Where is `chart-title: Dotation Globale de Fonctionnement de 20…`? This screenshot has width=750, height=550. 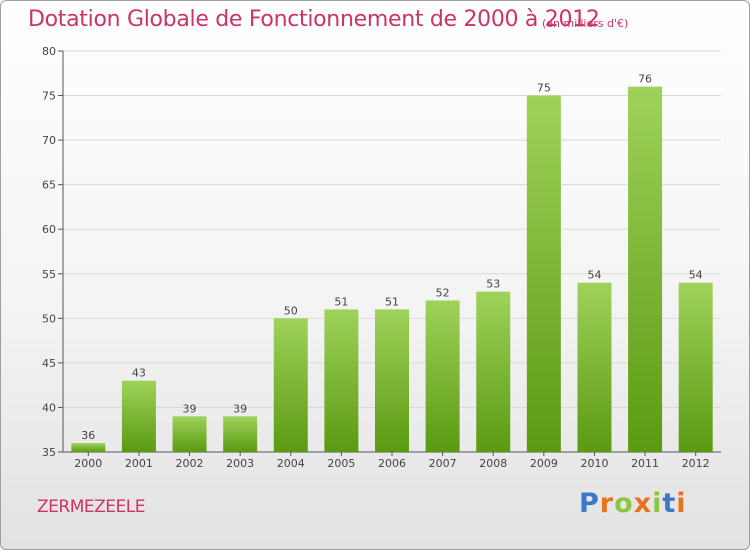
chart-title: Dotation Globale de Fonctionnement de 20… is located at coordinates (314, 19).